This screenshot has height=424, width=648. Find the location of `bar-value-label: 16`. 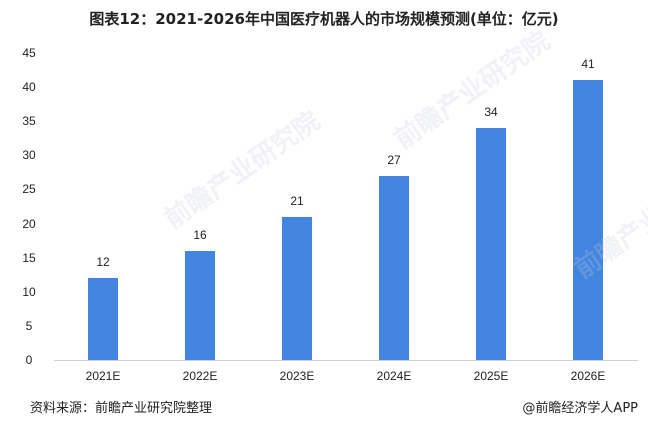

bar-value-label: 16 is located at coordinates (200, 234).